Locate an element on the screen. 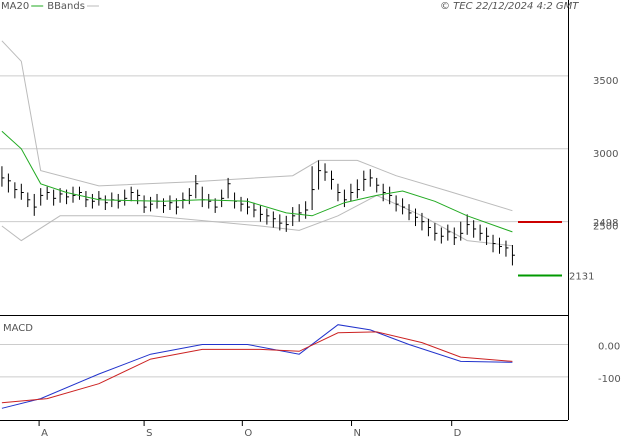  level-label: 2498 is located at coordinates (605, 223).